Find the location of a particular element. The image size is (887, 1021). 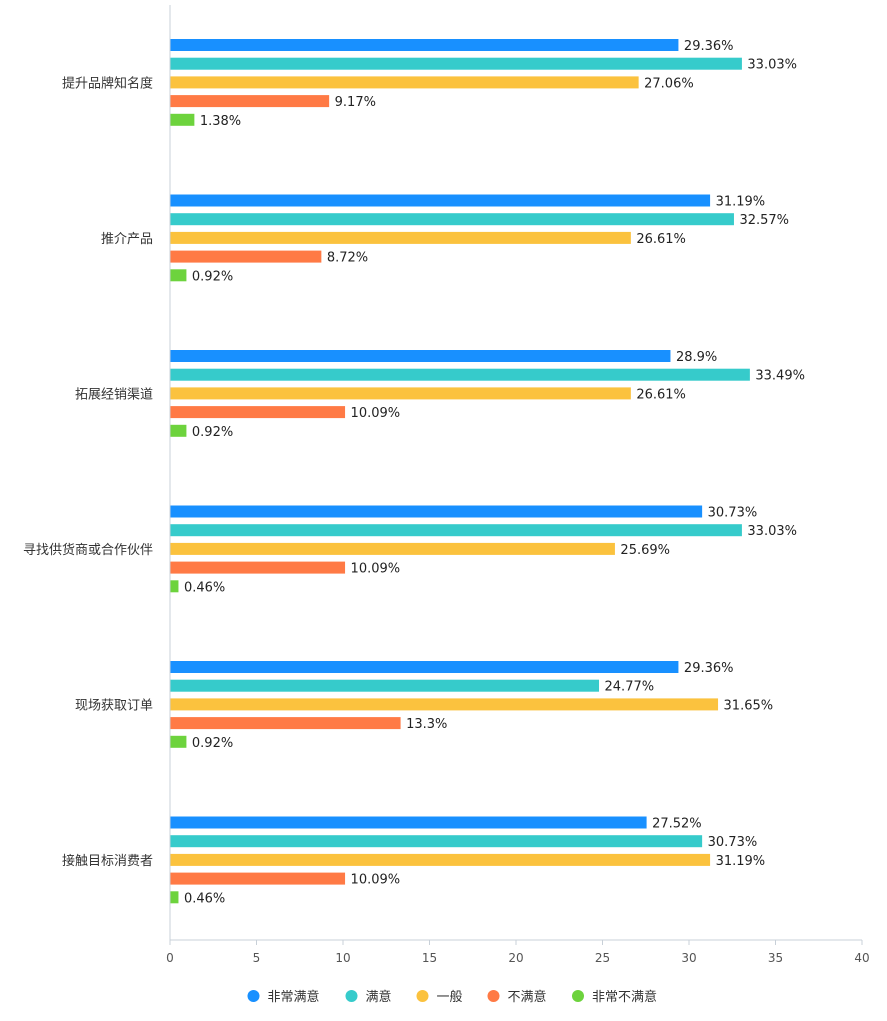

bar-value-label: 31.65% is located at coordinates (749, 705).